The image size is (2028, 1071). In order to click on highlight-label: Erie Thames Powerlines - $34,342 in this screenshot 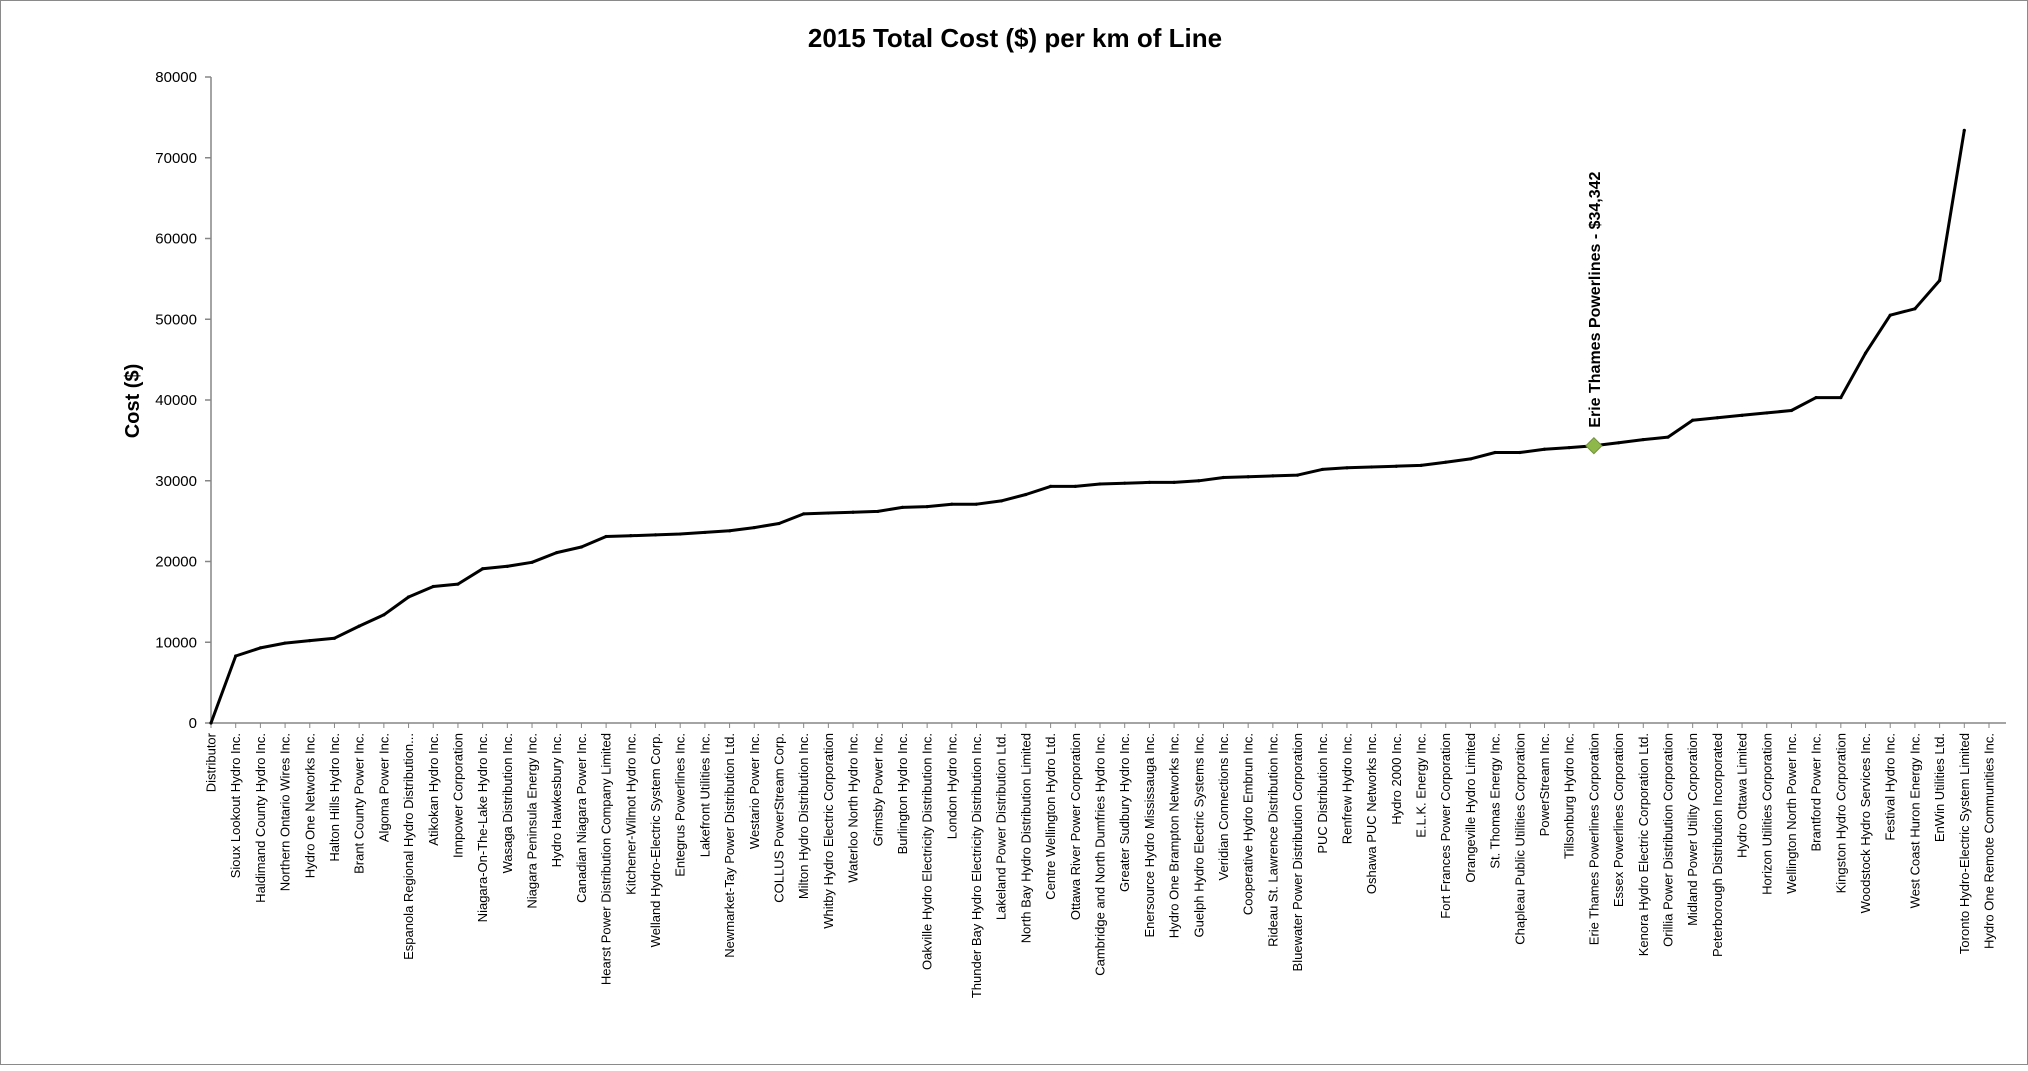, I will do `click(1595, 299)`.